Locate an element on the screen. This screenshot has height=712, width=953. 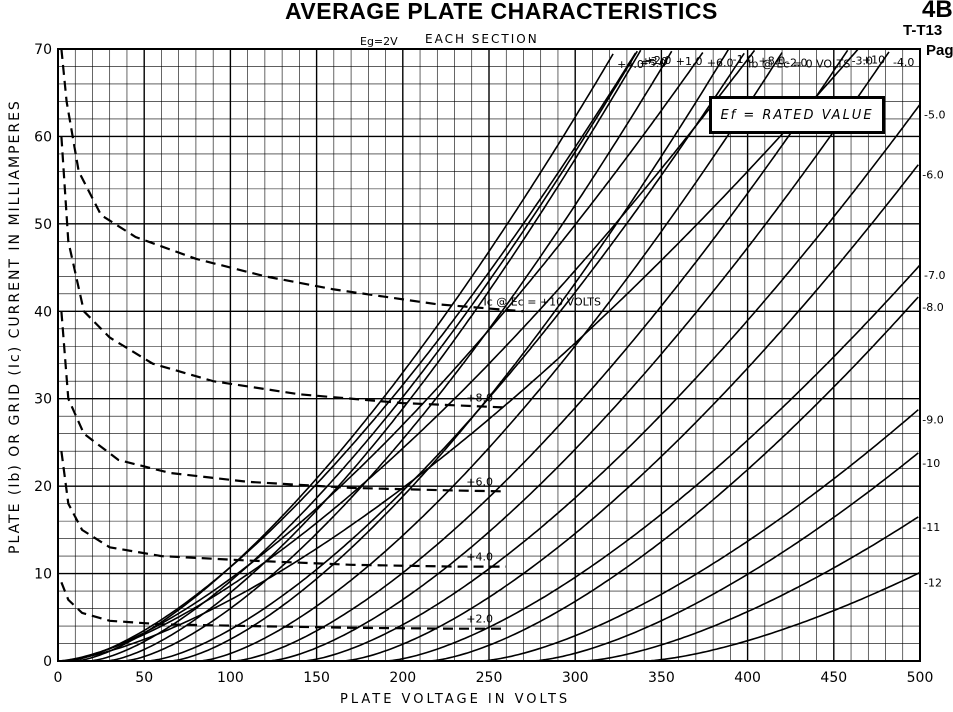
x-tick-label: 300 is located at coordinates (575, 678).